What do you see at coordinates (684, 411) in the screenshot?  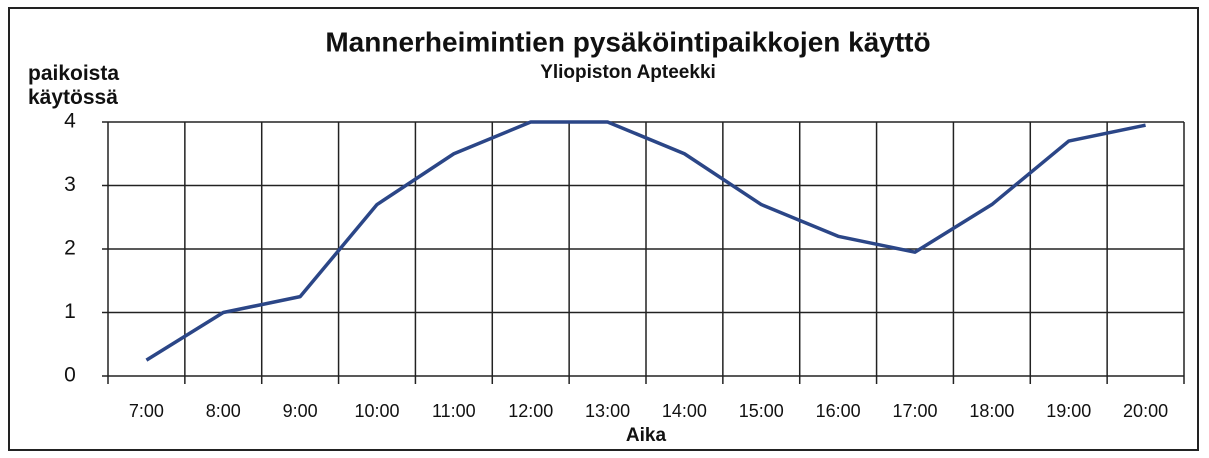 I see `x-tick-label: 14:00` at bounding box center [684, 411].